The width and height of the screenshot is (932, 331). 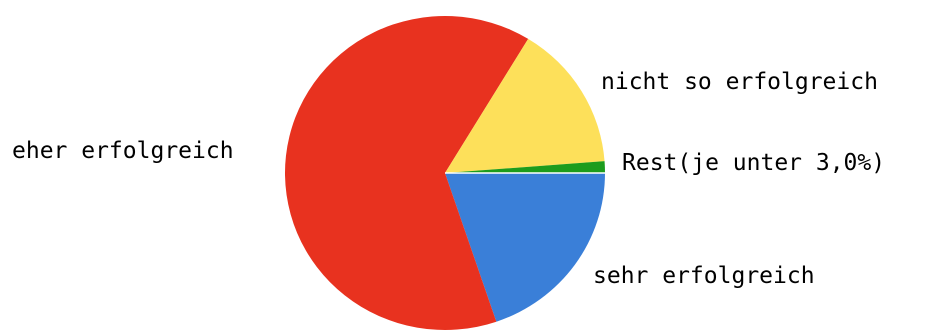 I want to click on slice-label-rest: Rest(je unter 3,0%), so click(x=753, y=163).